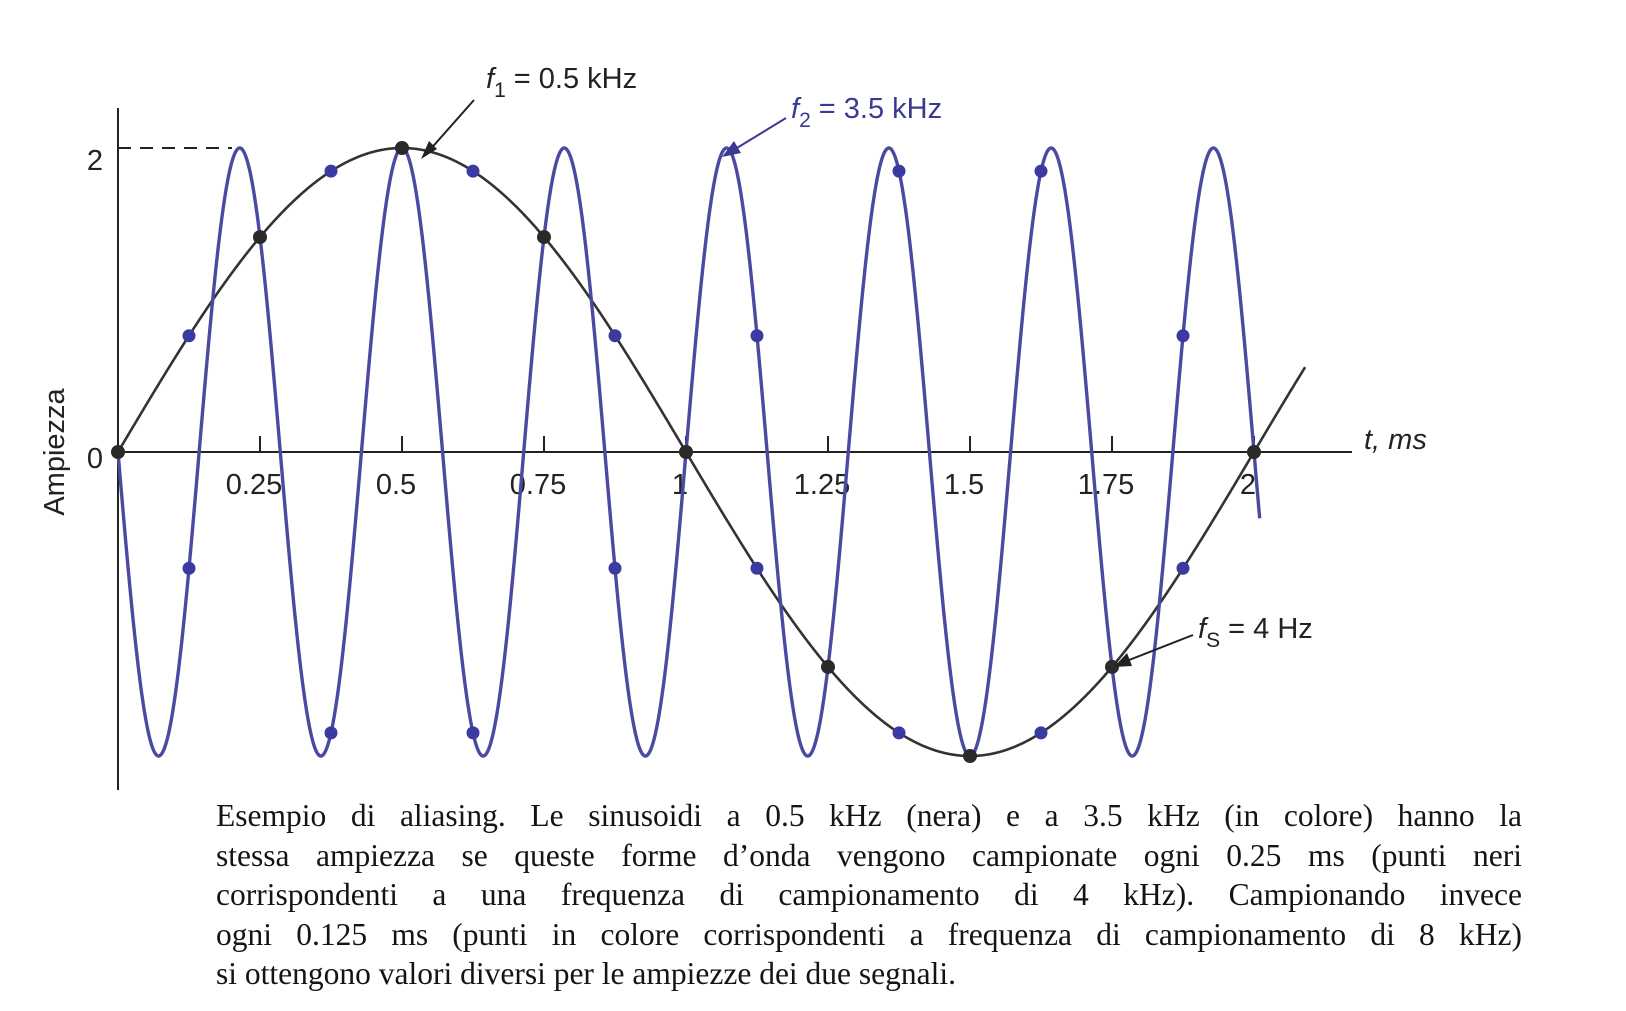  Describe the element at coordinates (876, 109) in the screenshot. I see `f2-label-value: = 3.5 kHz` at that location.